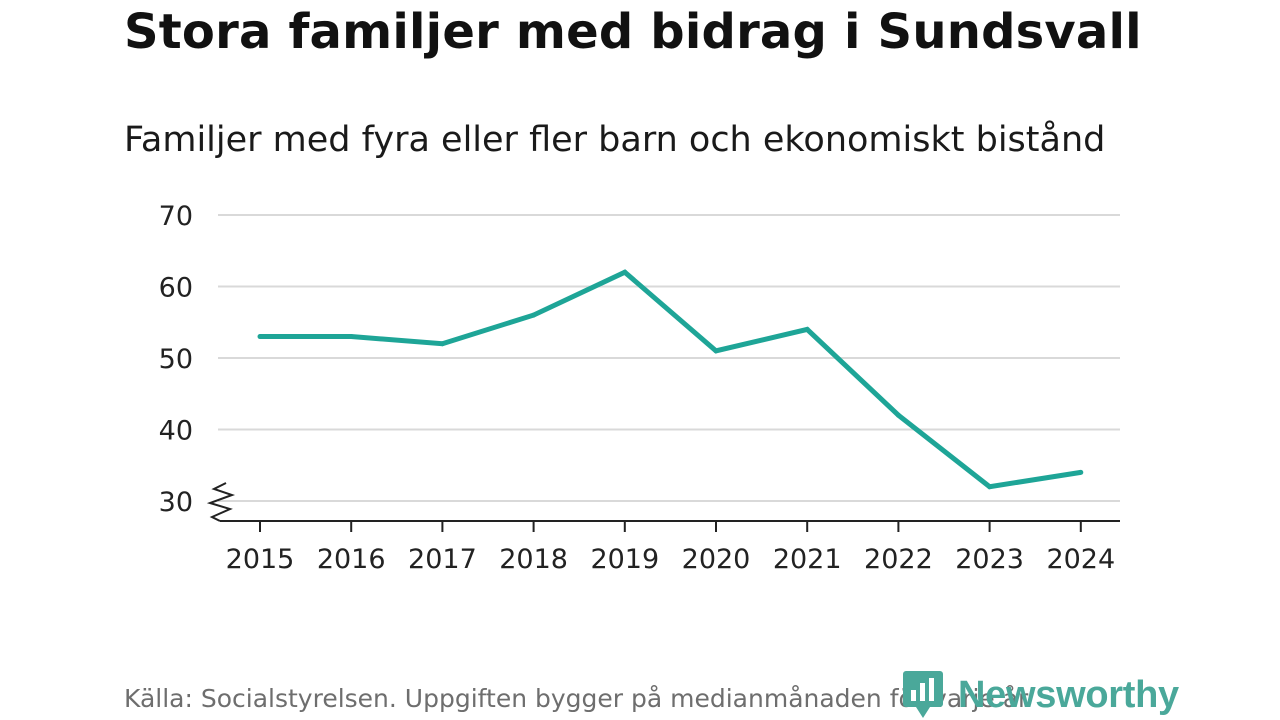  Describe the element at coordinates (990, 487) in the screenshot. I see `data-point-2023` at that location.